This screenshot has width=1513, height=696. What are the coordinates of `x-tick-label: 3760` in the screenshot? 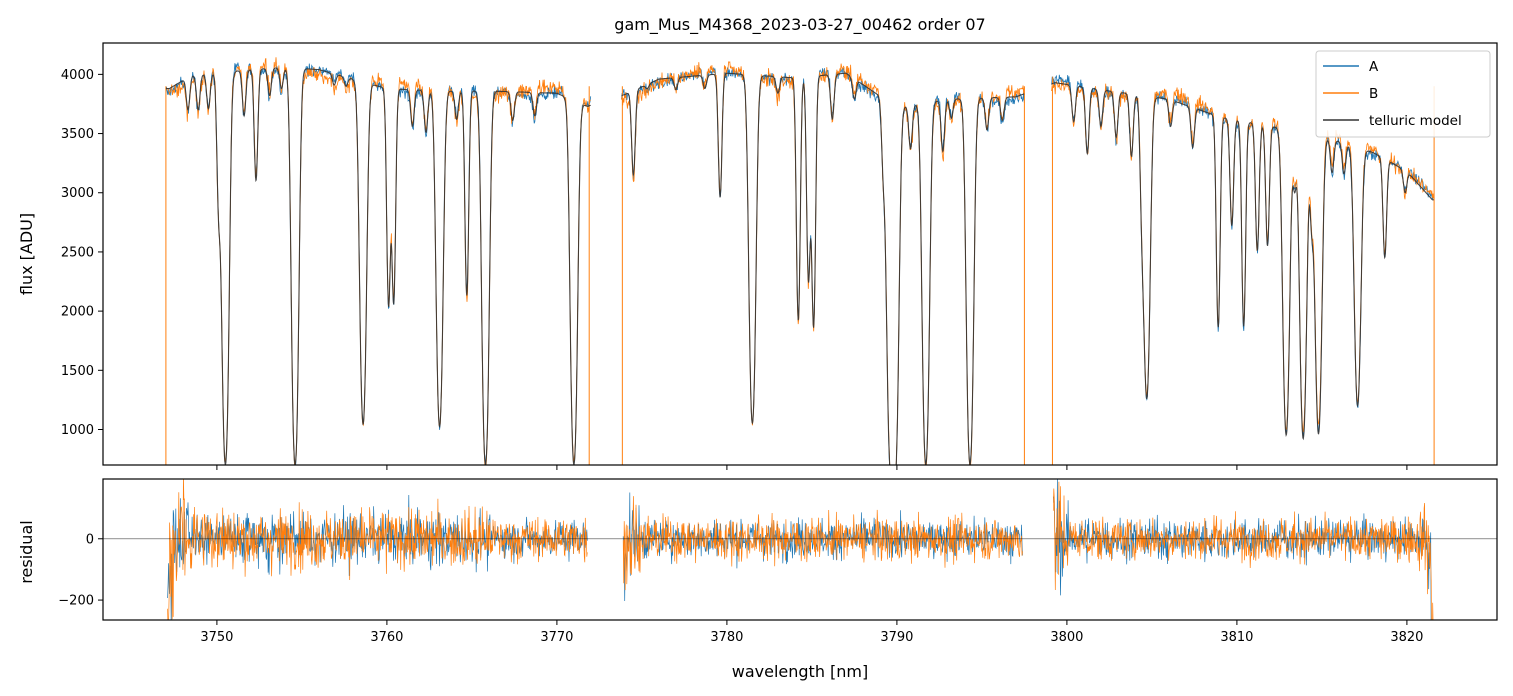 It's located at (386, 637).